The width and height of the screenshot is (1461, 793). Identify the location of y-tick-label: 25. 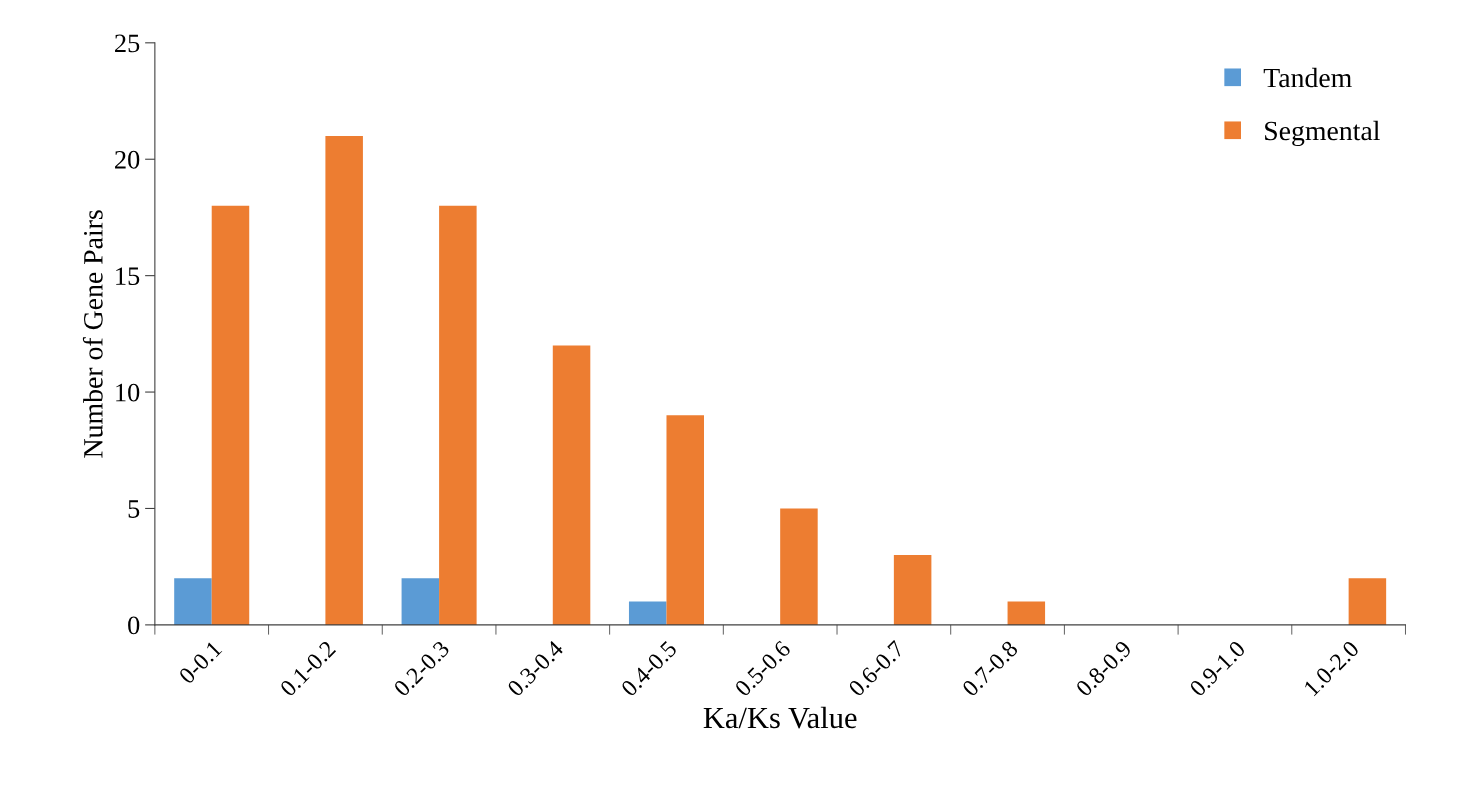
(127, 43).